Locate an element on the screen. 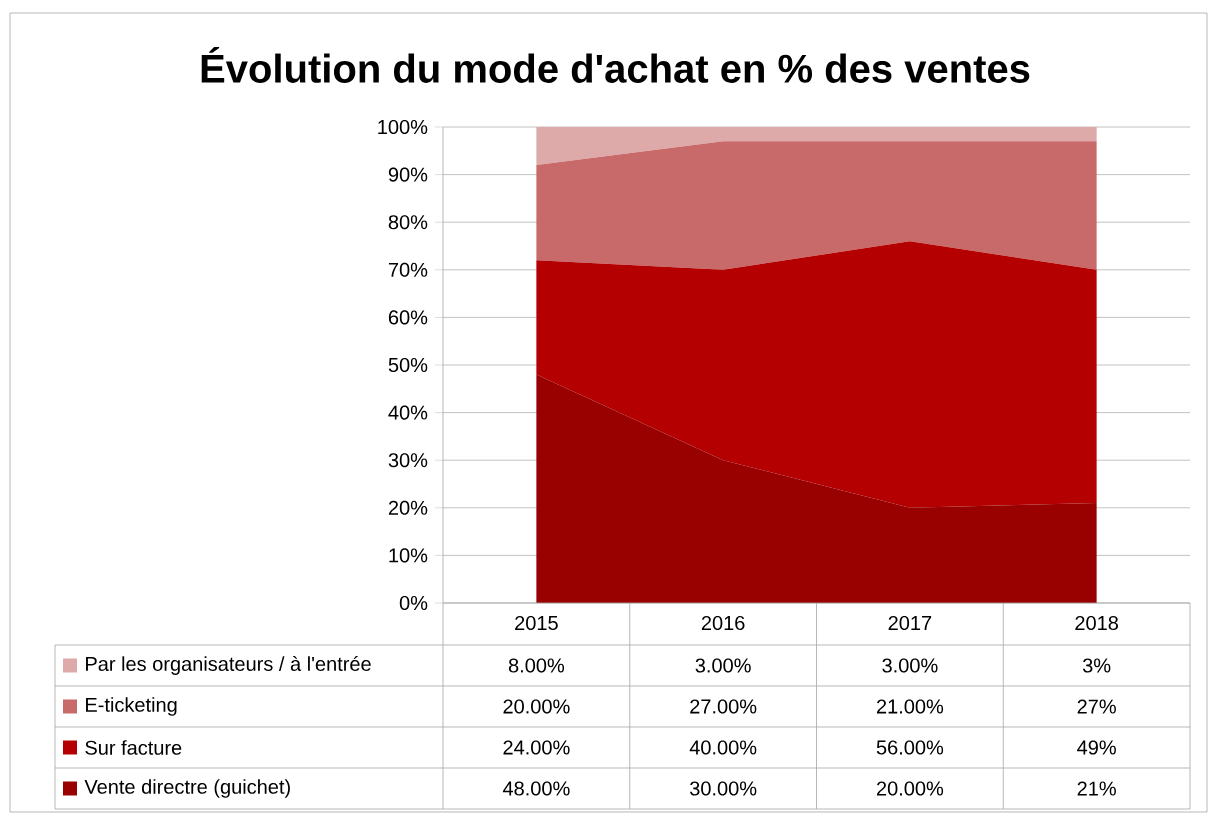 The image size is (1209, 813). y-tick-label: 60% is located at coordinates (408, 317).